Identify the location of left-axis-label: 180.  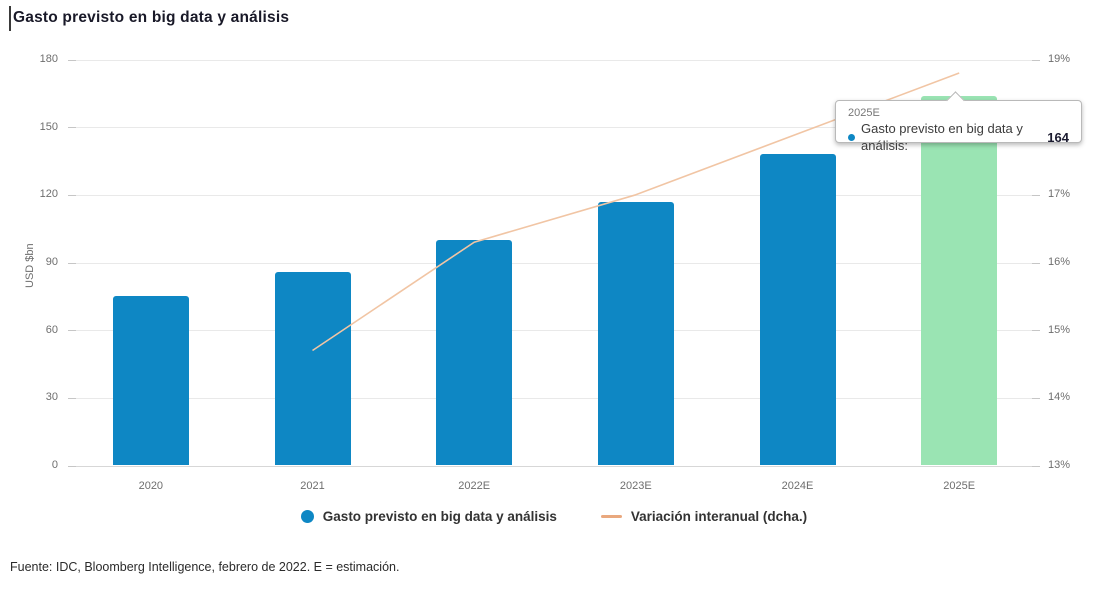
(48, 59).